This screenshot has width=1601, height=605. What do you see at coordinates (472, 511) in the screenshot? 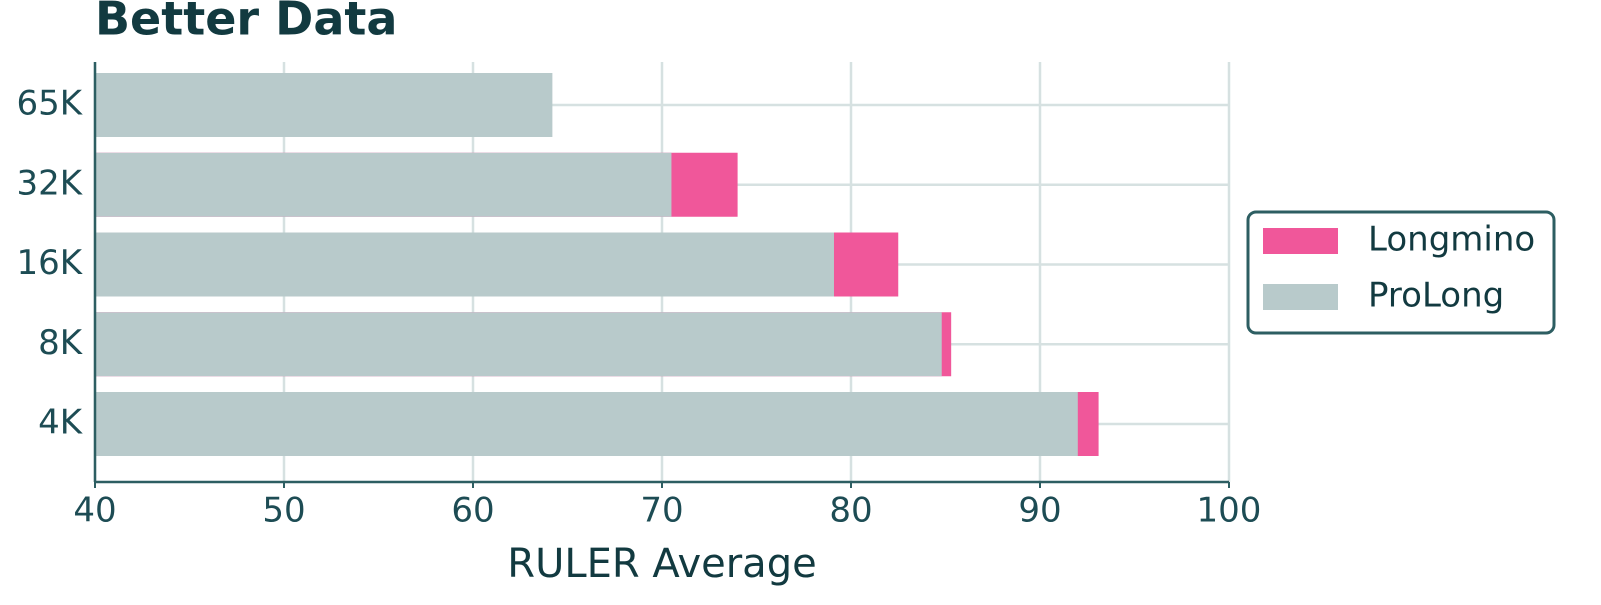
I see `x-tick-label: 60` at bounding box center [472, 511].